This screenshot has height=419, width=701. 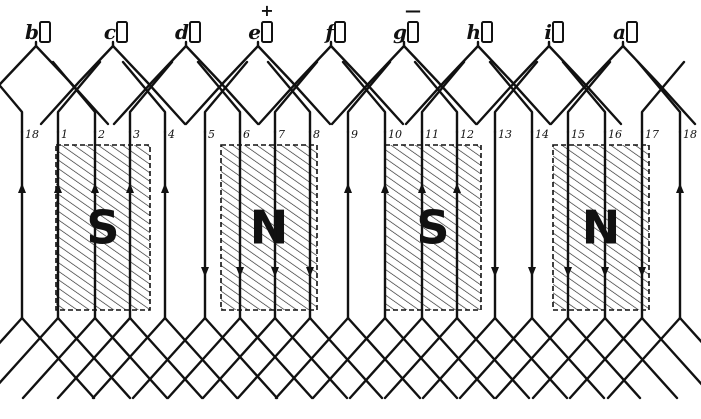 What do you see at coordinates (601, 228) in the screenshot?
I see `pole-label: N` at bounding box center [601, 228].